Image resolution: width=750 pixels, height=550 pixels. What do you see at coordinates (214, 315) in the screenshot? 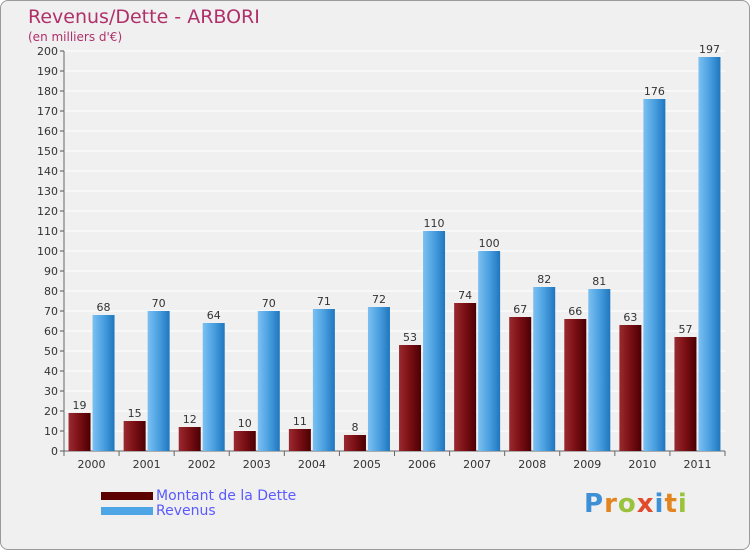
I see `data-label-revenus: 64` at bounding box center [214, 315].